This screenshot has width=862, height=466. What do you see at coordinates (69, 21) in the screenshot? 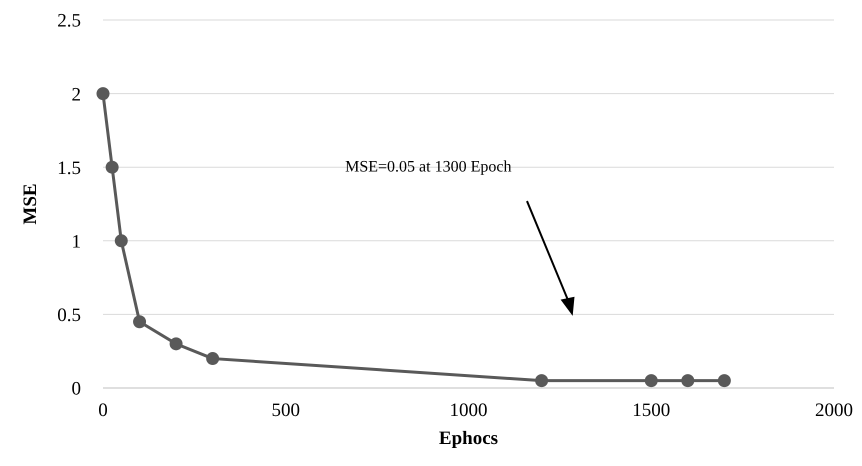
I see `y-tick-label: 2.5` at bounding box center [69, 21].